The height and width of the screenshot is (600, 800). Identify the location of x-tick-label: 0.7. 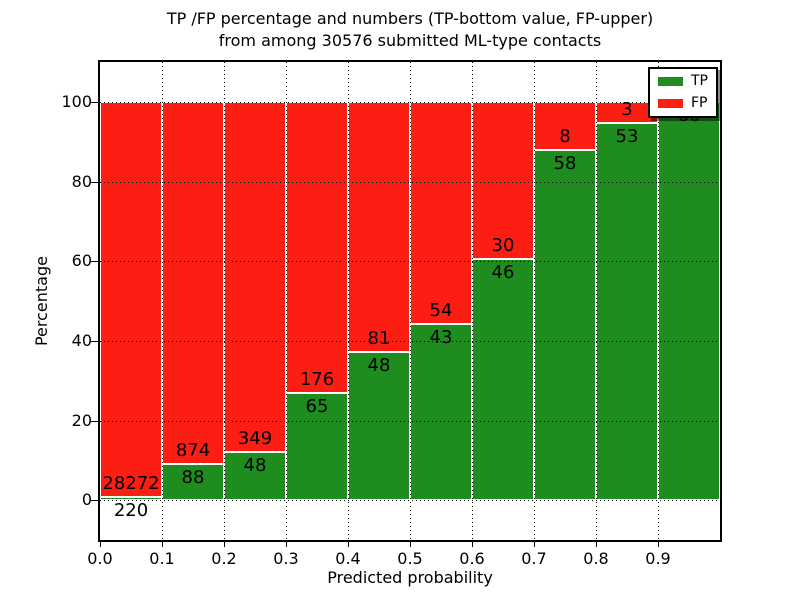
(534, 558).